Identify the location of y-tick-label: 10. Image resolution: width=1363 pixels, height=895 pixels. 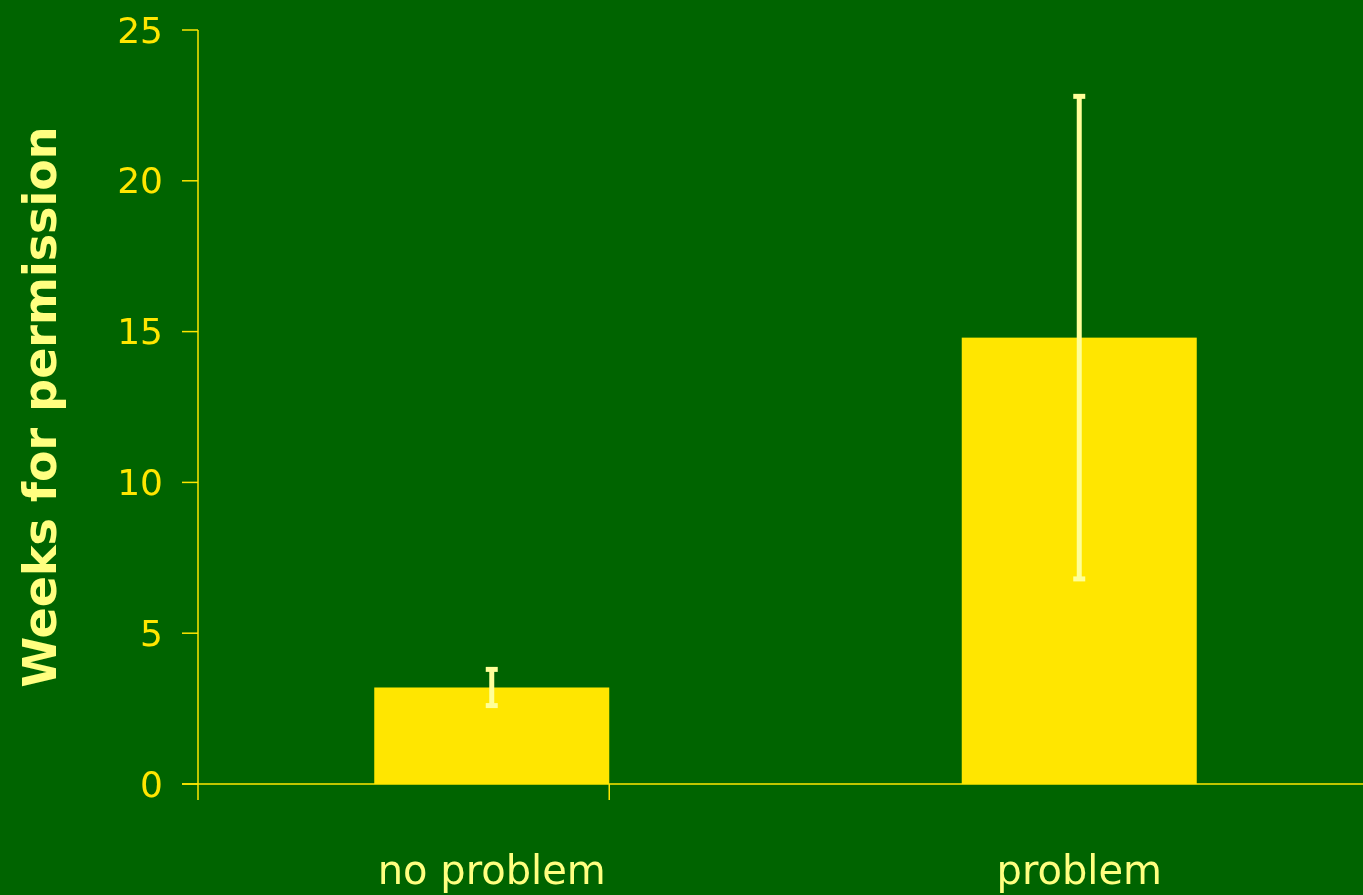
(140, 482).